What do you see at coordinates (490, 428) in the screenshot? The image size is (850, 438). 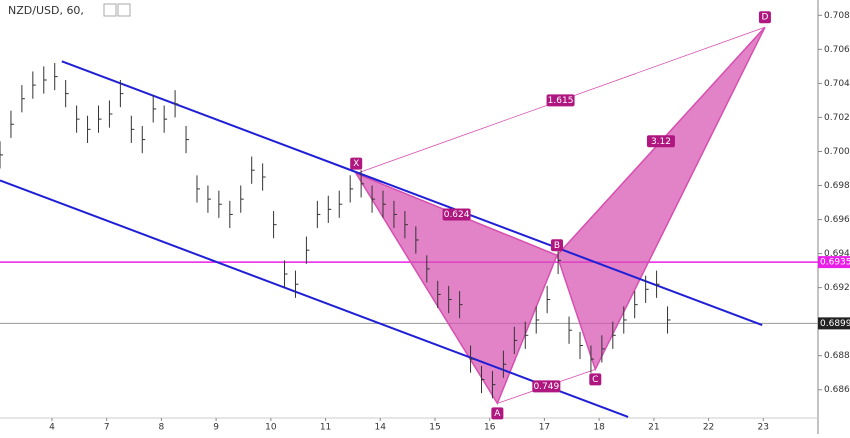 I see `x-tick-label: 16` at bounding box center [490, 428].